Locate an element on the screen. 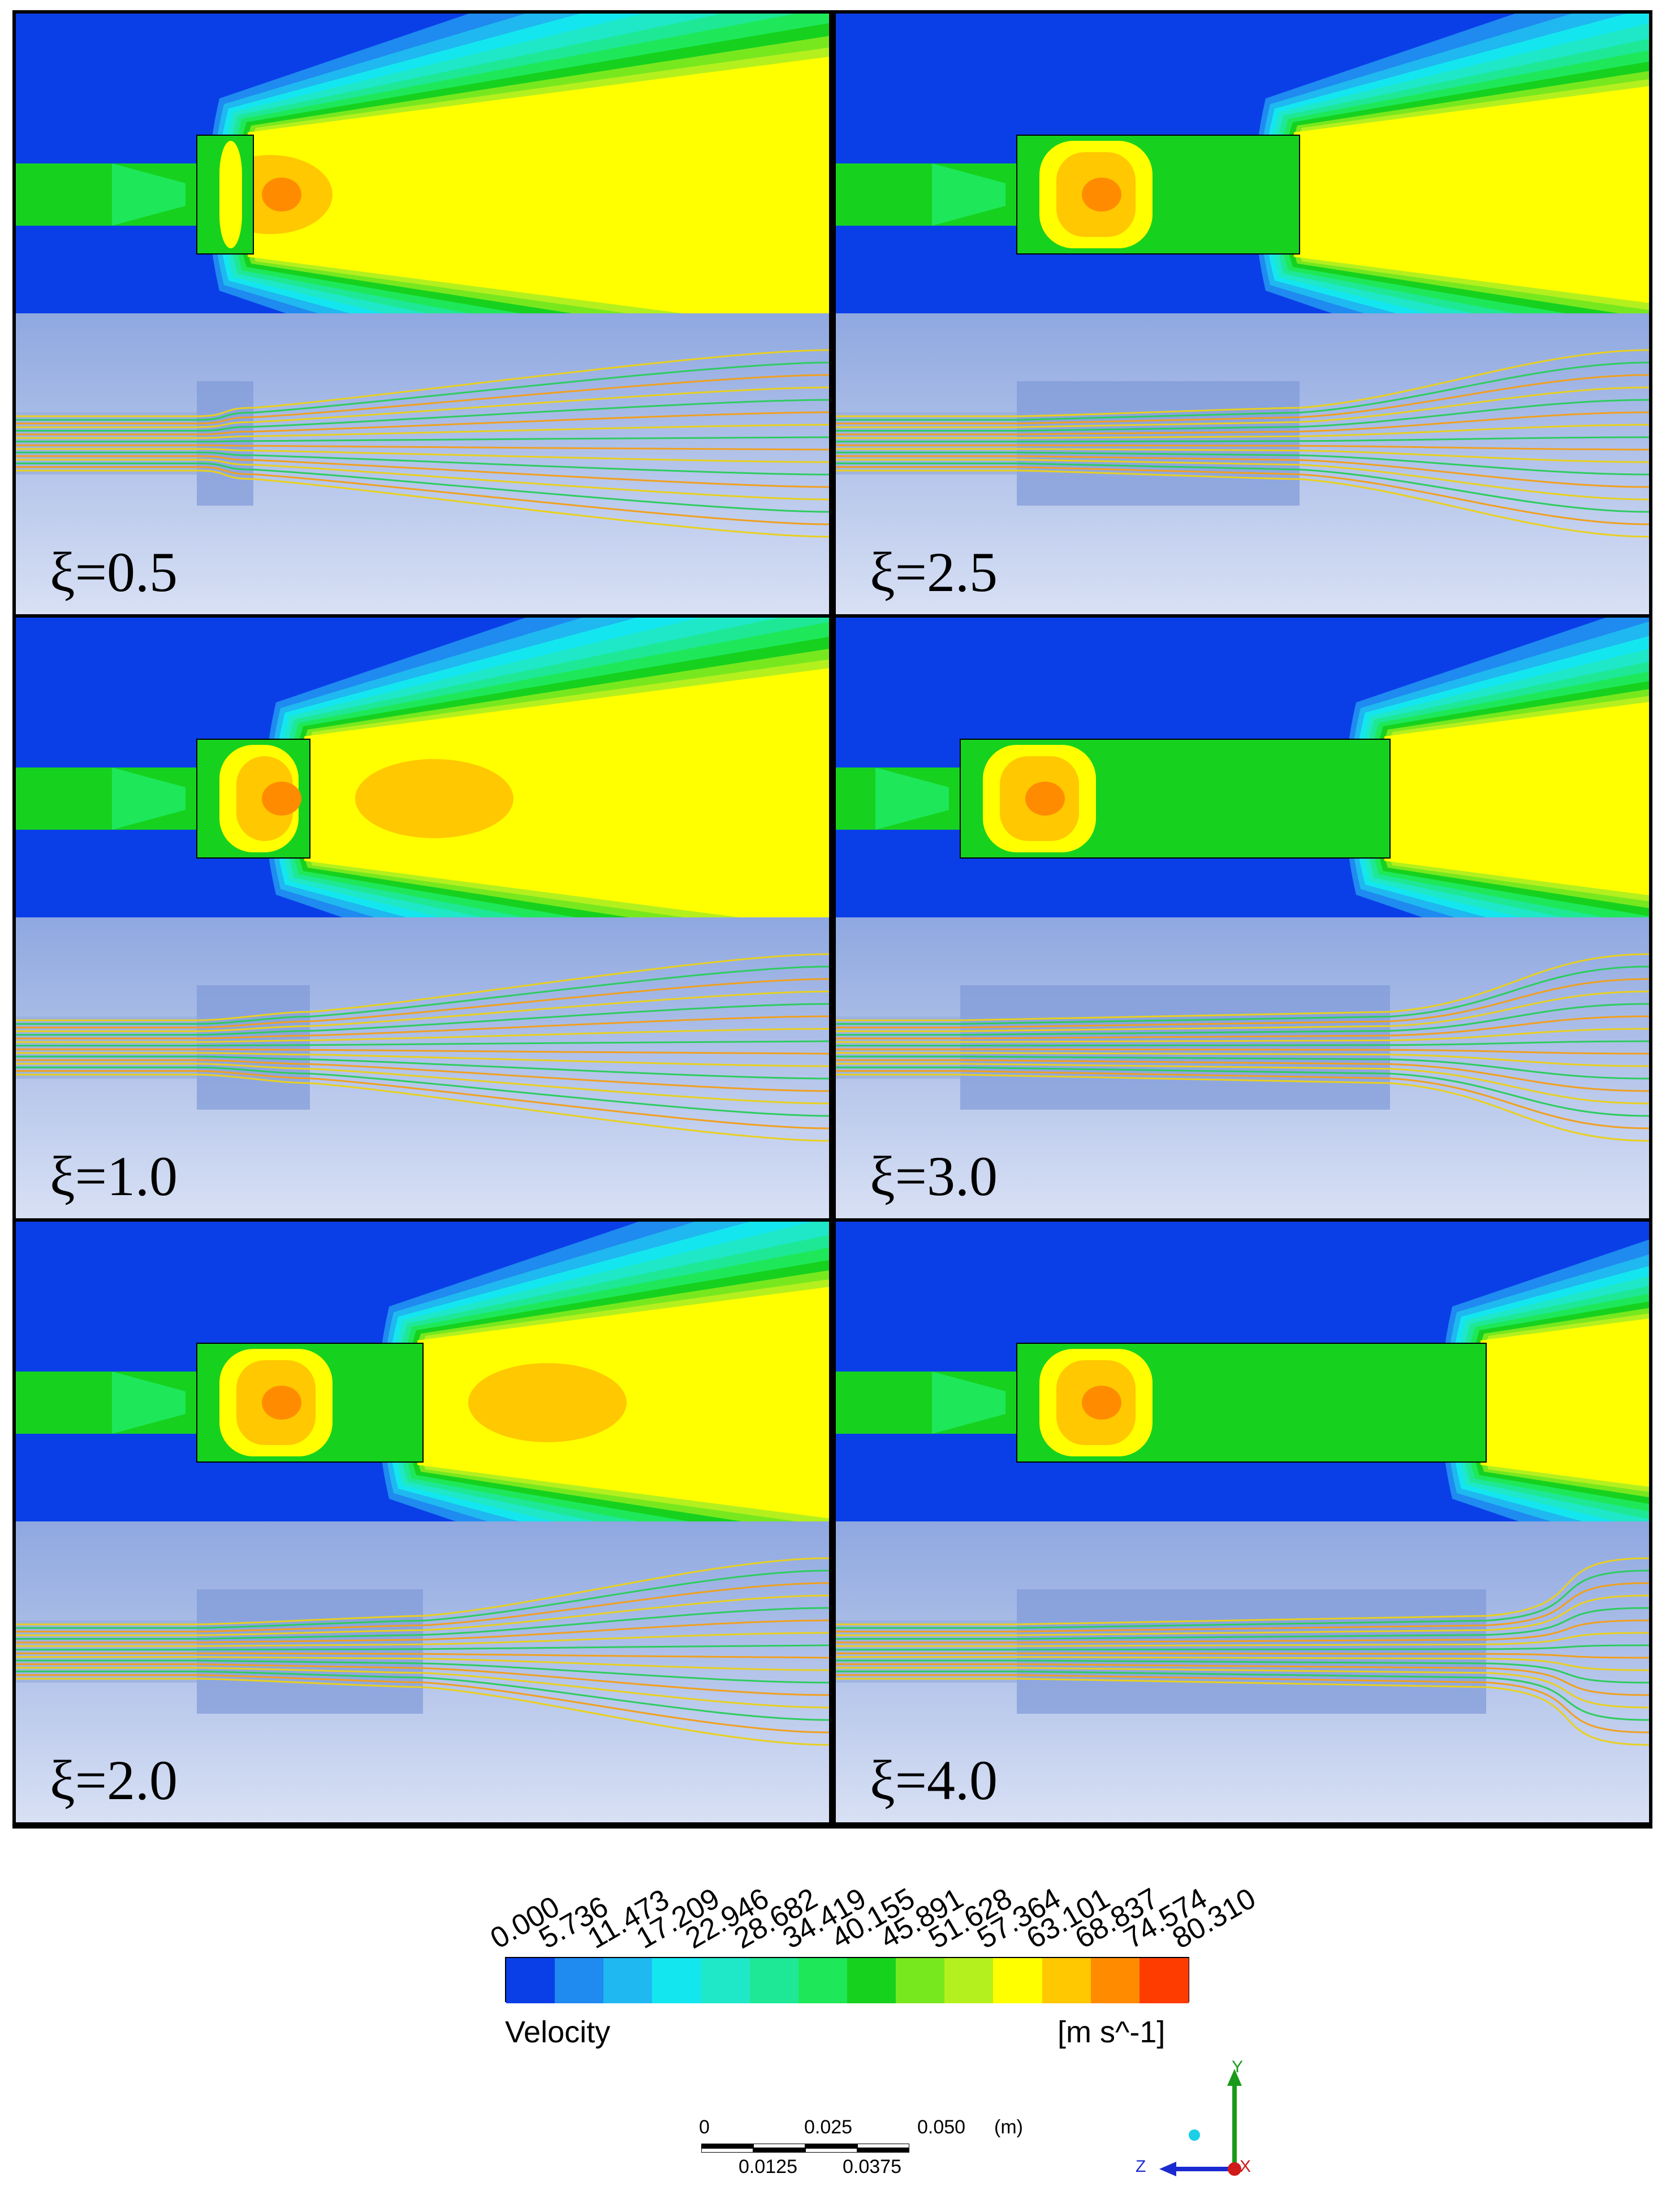 The width and height of the screenshot is (1666, 2212). scale-bar-label-0050: 0.050 is located at coordinates (941, 2127).